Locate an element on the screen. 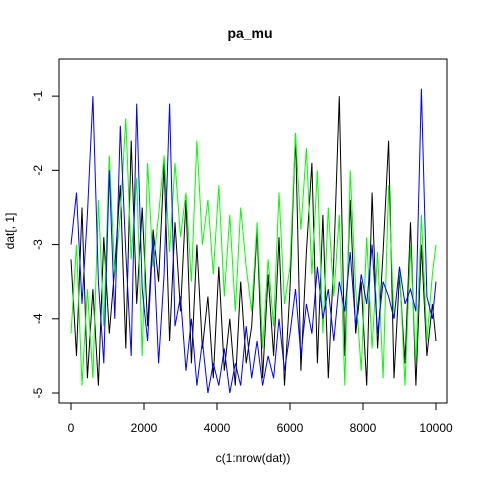 Image resolution: width=480 pixels, height=480 pixels. x-tick-label: 10000 is located at coordinates (436, 428).